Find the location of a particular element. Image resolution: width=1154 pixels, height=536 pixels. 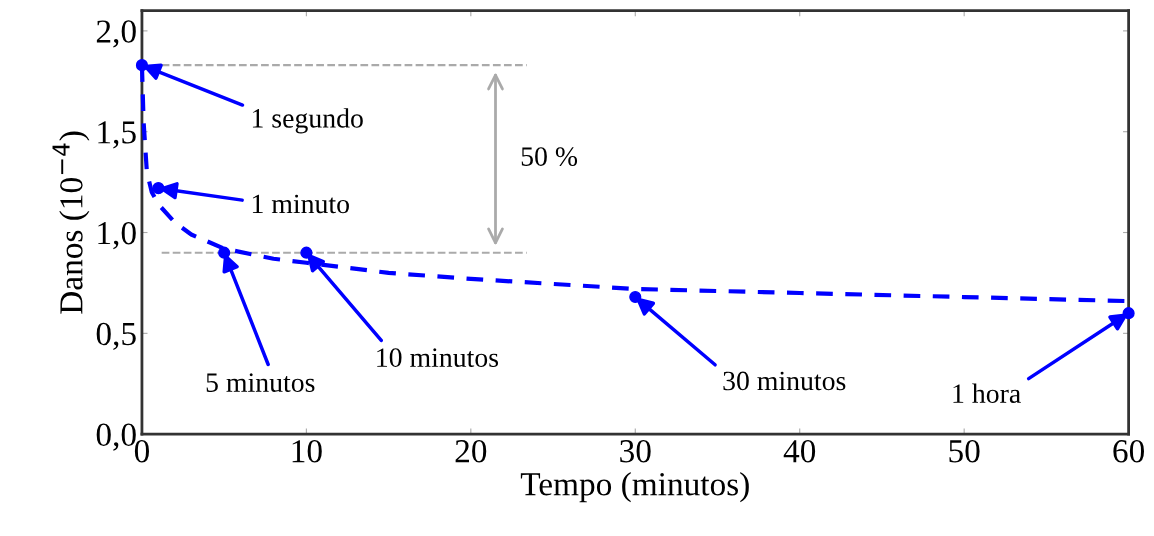

y-tick-label: 1,0 is located at coordinates (117, 235).